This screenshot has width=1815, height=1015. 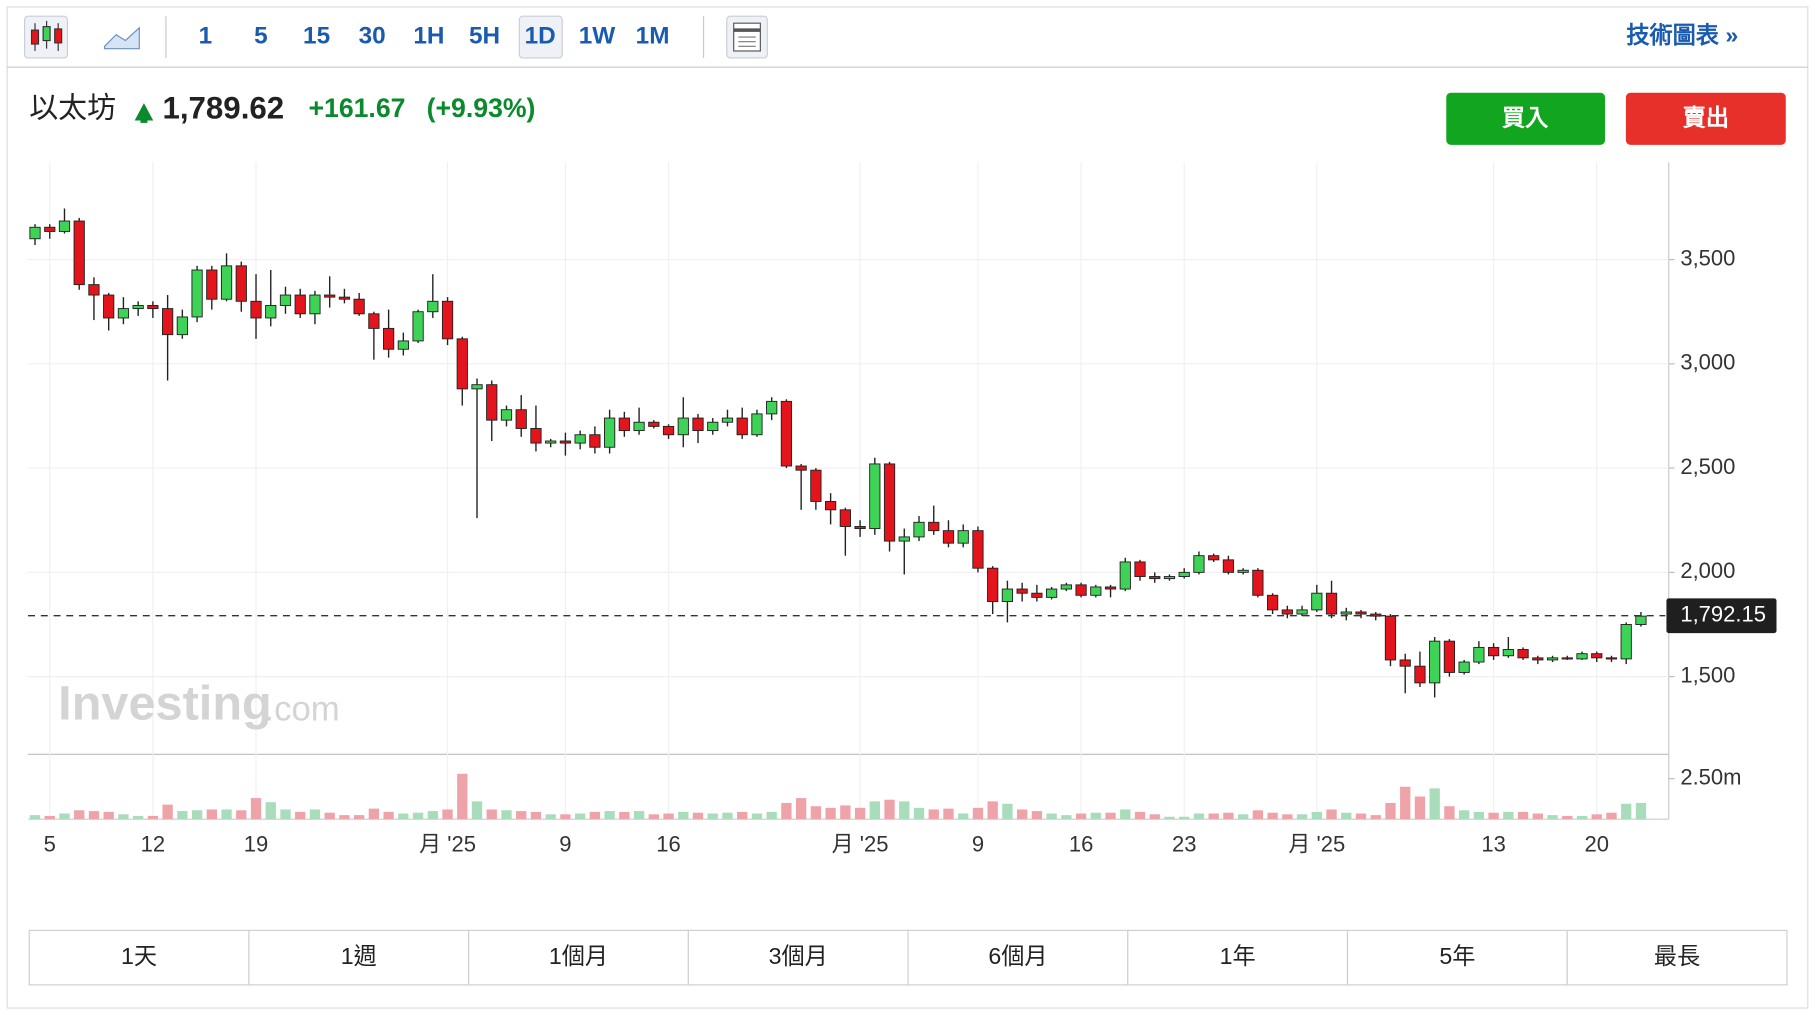 I want to click on range-label: 1週, so click(x=359, y=956).